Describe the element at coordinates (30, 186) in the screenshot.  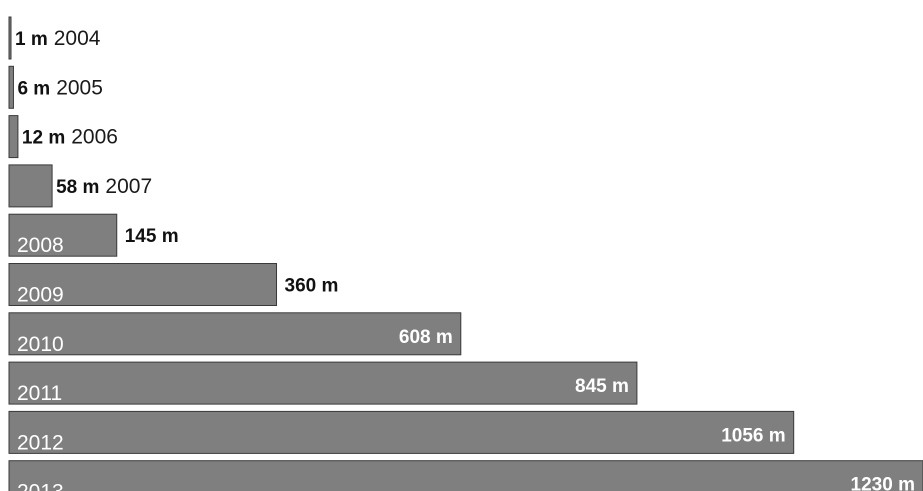
I see `bar-2007` at that location.